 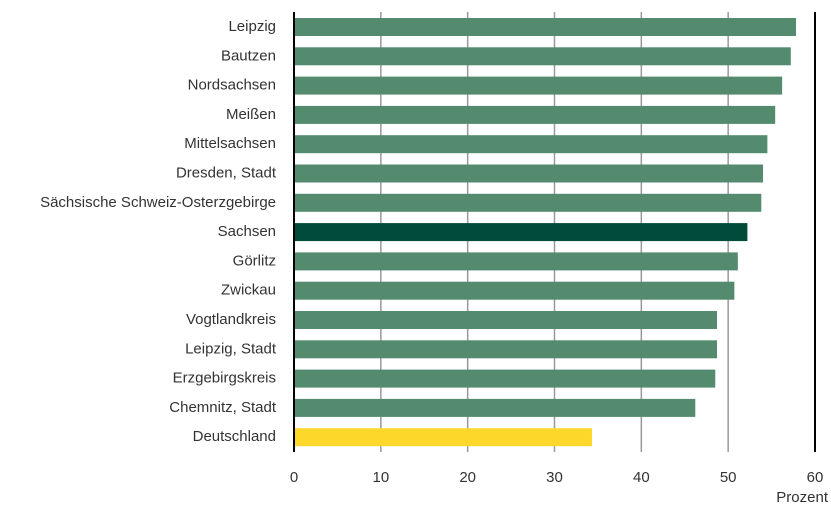 I want to click on y-tick-label: Görlitz, so click(x=254, y=260).